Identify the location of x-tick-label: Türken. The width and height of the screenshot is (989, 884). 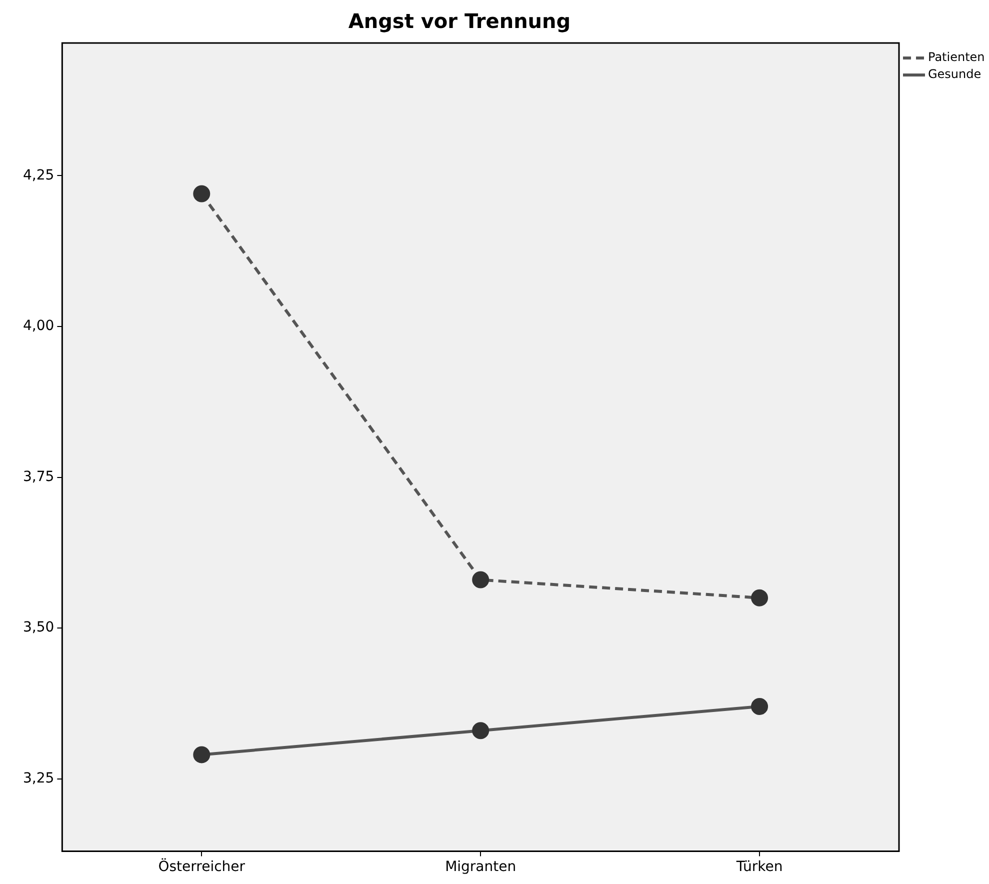
(759, 867).